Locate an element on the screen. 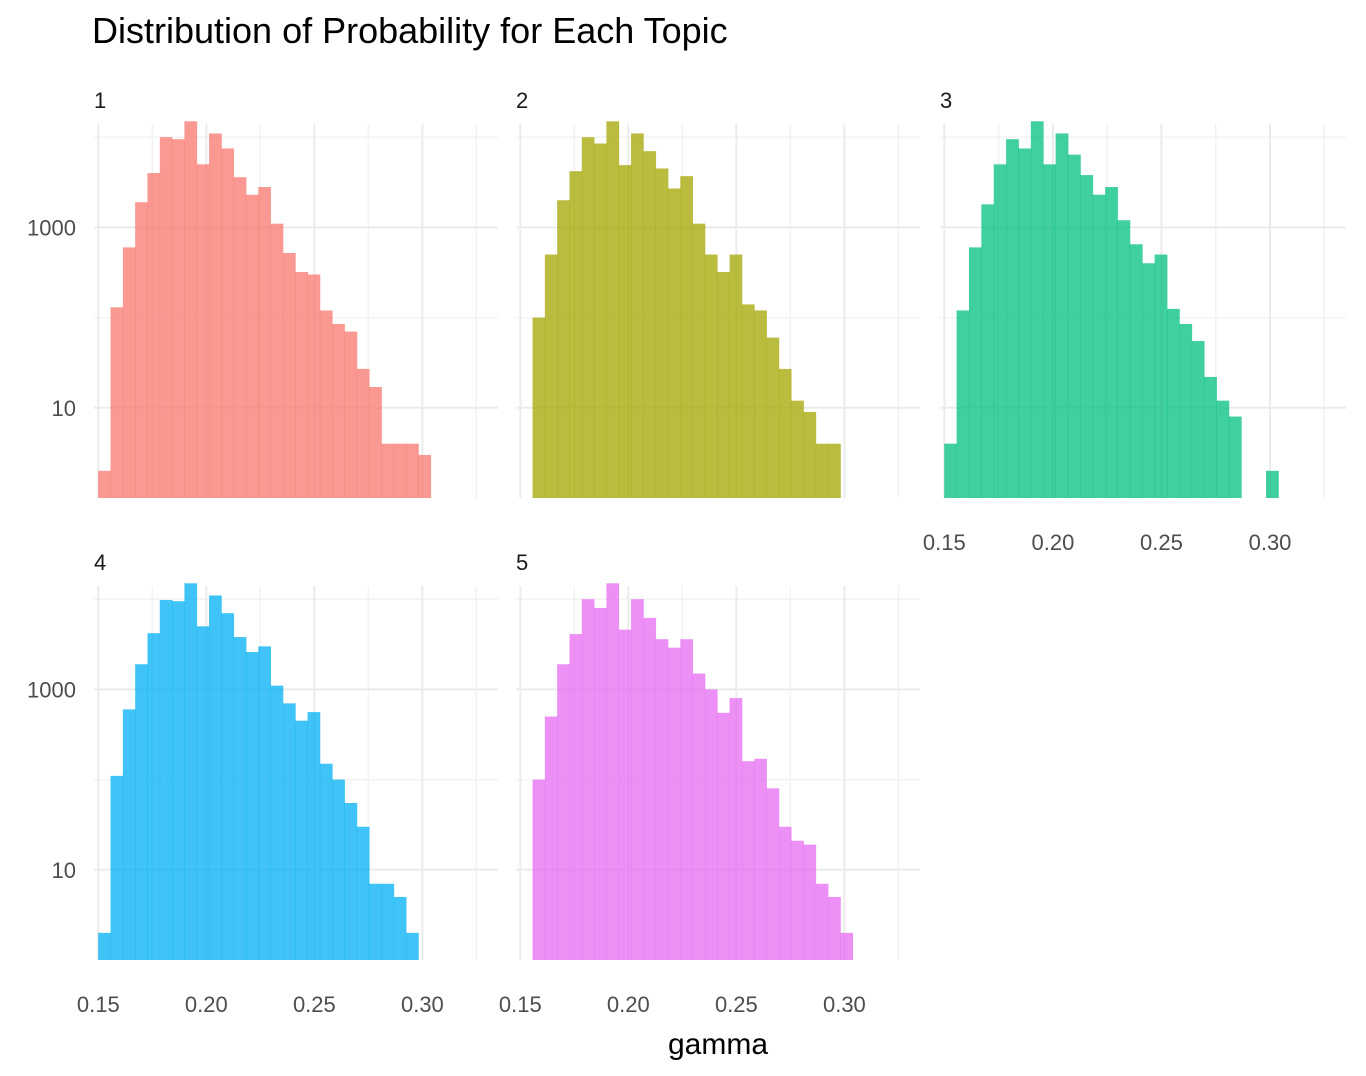  facet-label-3: 3 is located at coordinates (946, 100).